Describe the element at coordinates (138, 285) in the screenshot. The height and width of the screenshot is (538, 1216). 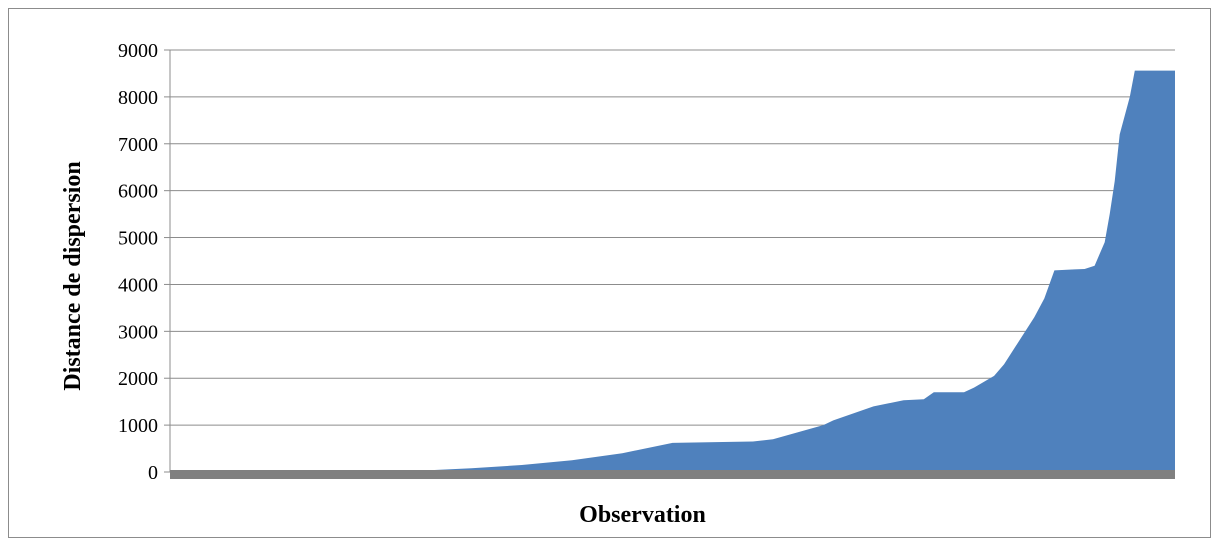
I see `y-tick-label-4000: 4000` at that location.